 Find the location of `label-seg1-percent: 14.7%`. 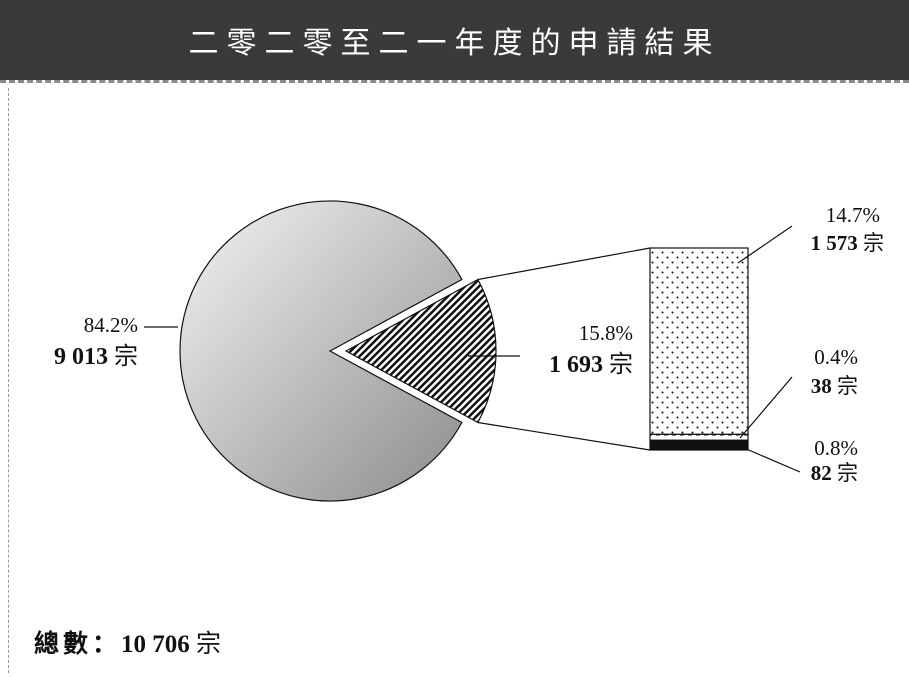

label-seg1-percent: 14.7% is located at coordinates (853, 215).